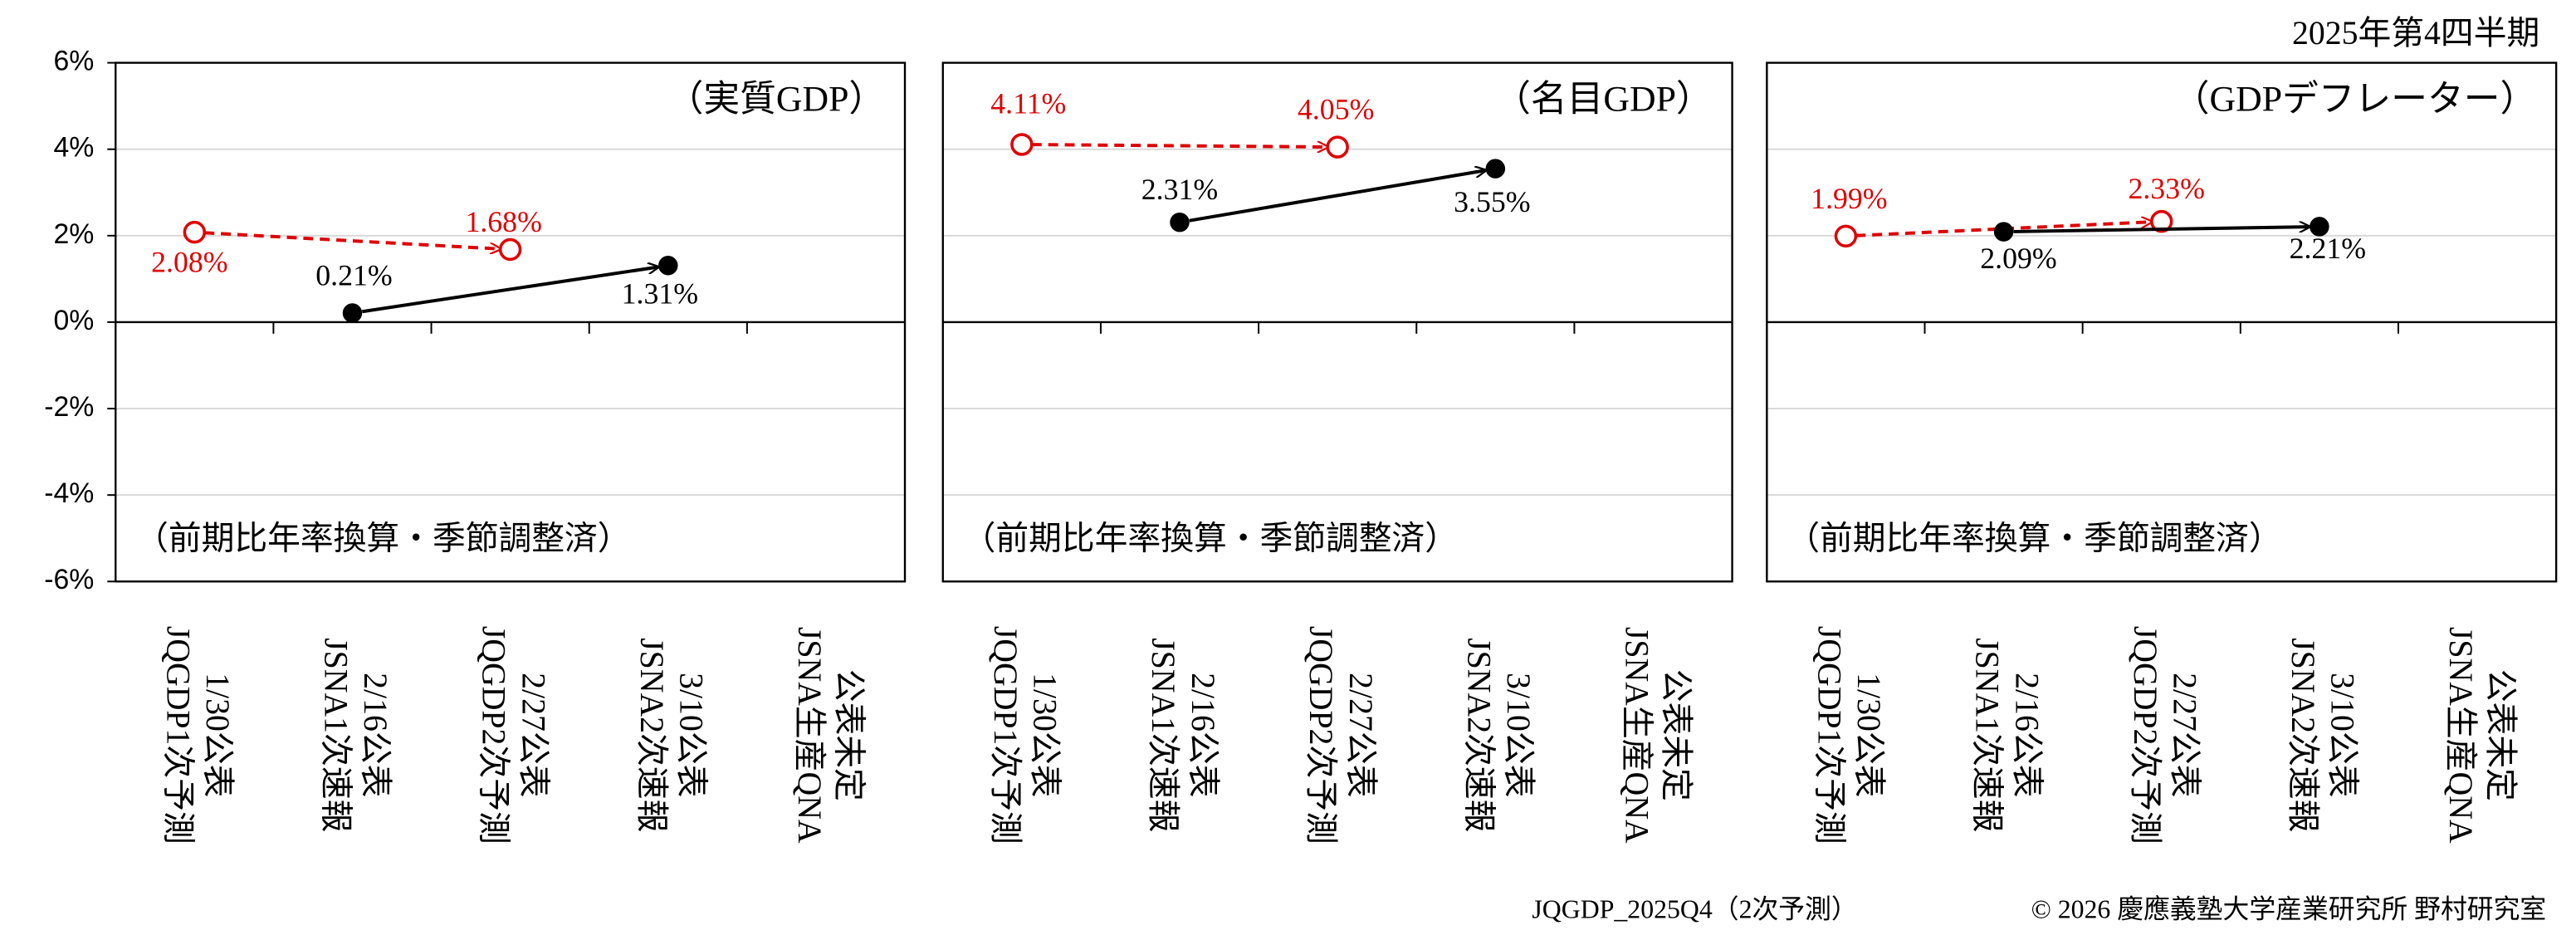 Image resolution: width=2576 pixels, height=935 pixels. What do you see at coordinates (2328, 248) in the screenshot?
I see `data-label: 2.21%` at bounding box center [2328, 248].